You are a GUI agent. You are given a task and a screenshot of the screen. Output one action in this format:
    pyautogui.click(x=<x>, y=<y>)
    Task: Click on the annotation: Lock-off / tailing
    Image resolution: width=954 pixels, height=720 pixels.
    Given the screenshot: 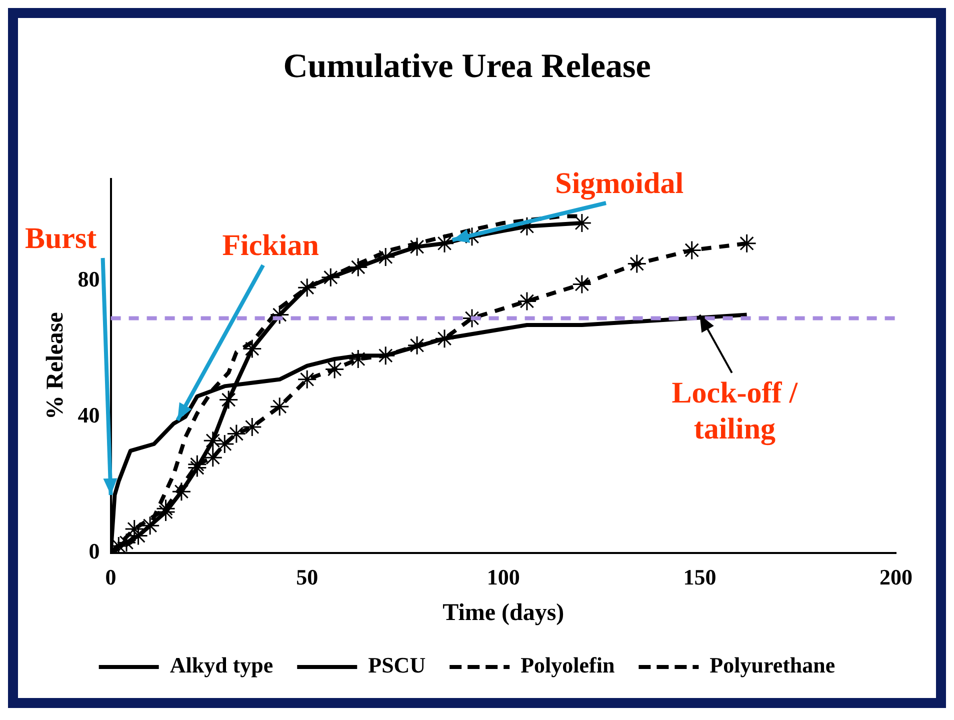 What is the action you would take?
    pyautogui.click(x=735, y=411)
    